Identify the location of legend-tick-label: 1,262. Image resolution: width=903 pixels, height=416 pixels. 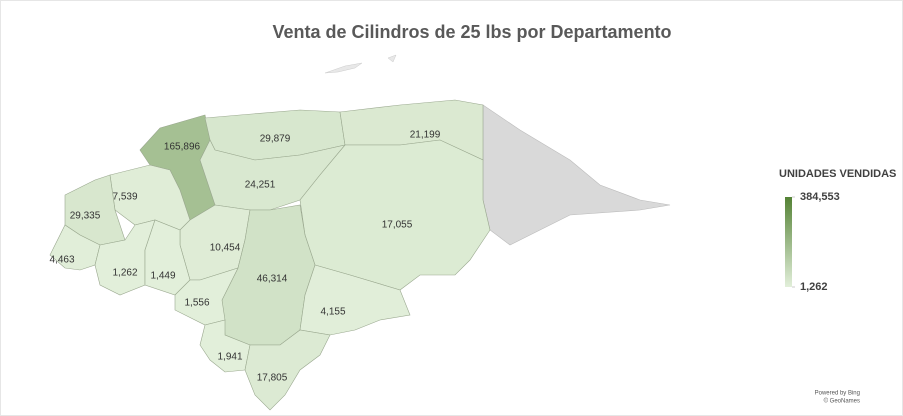
(814, 287).